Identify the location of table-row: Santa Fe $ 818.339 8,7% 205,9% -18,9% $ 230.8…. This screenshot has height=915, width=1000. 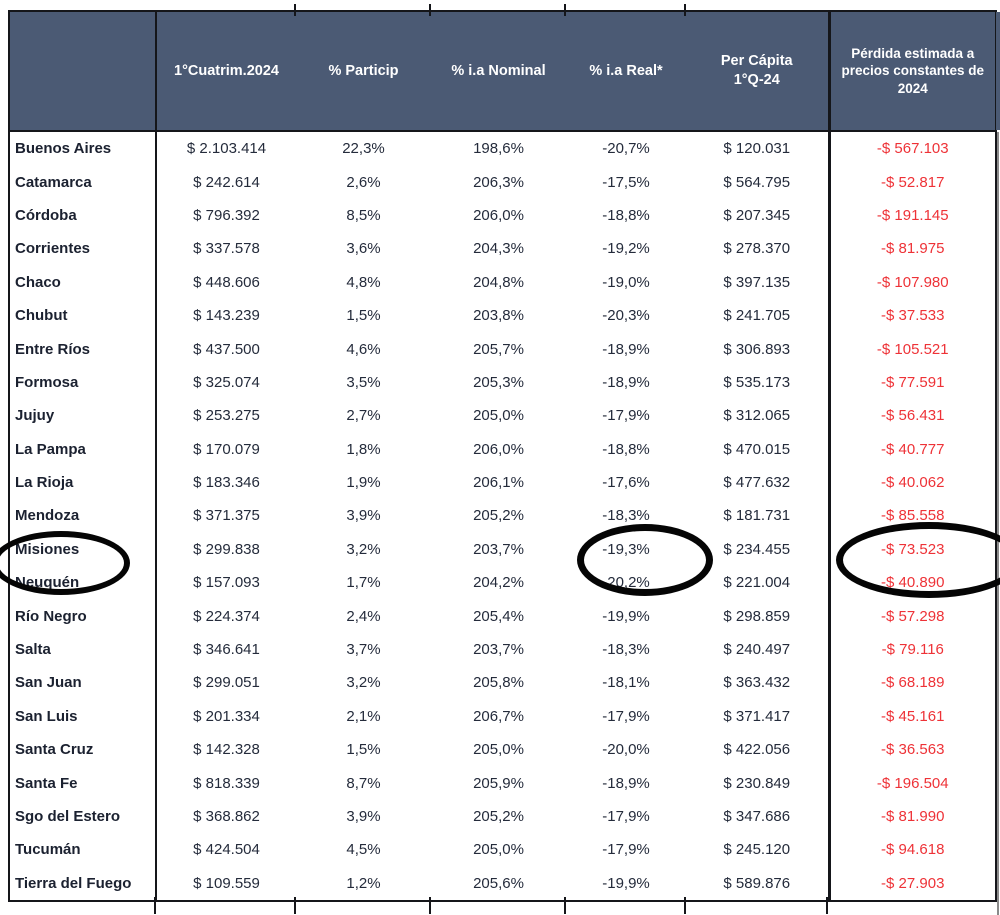
(502, 783).